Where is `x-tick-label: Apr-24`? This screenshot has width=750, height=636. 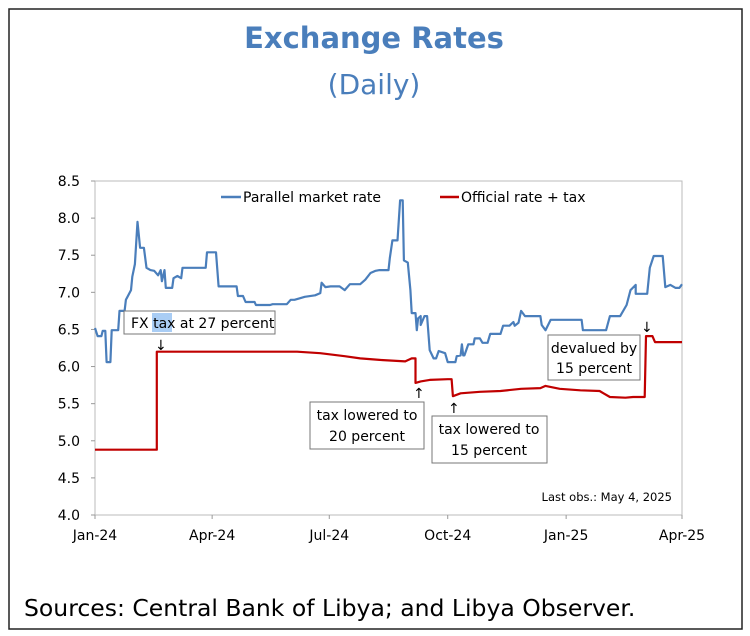
x-tick-label: Apr-24 is located at coordinates (212, 536).